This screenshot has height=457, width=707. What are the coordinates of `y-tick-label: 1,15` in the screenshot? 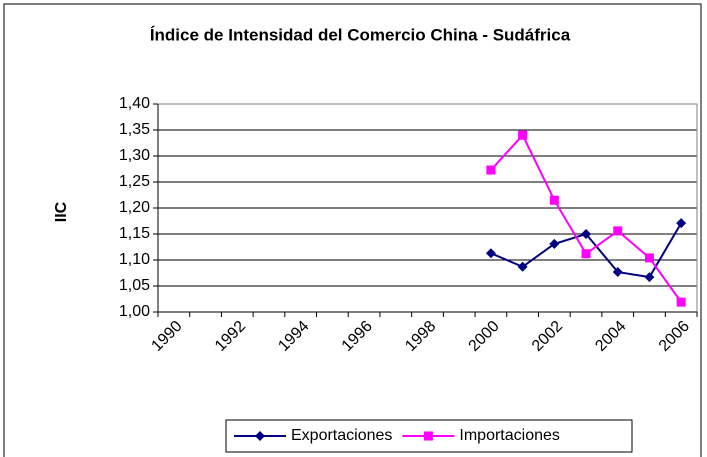 It's located at (134, 233).